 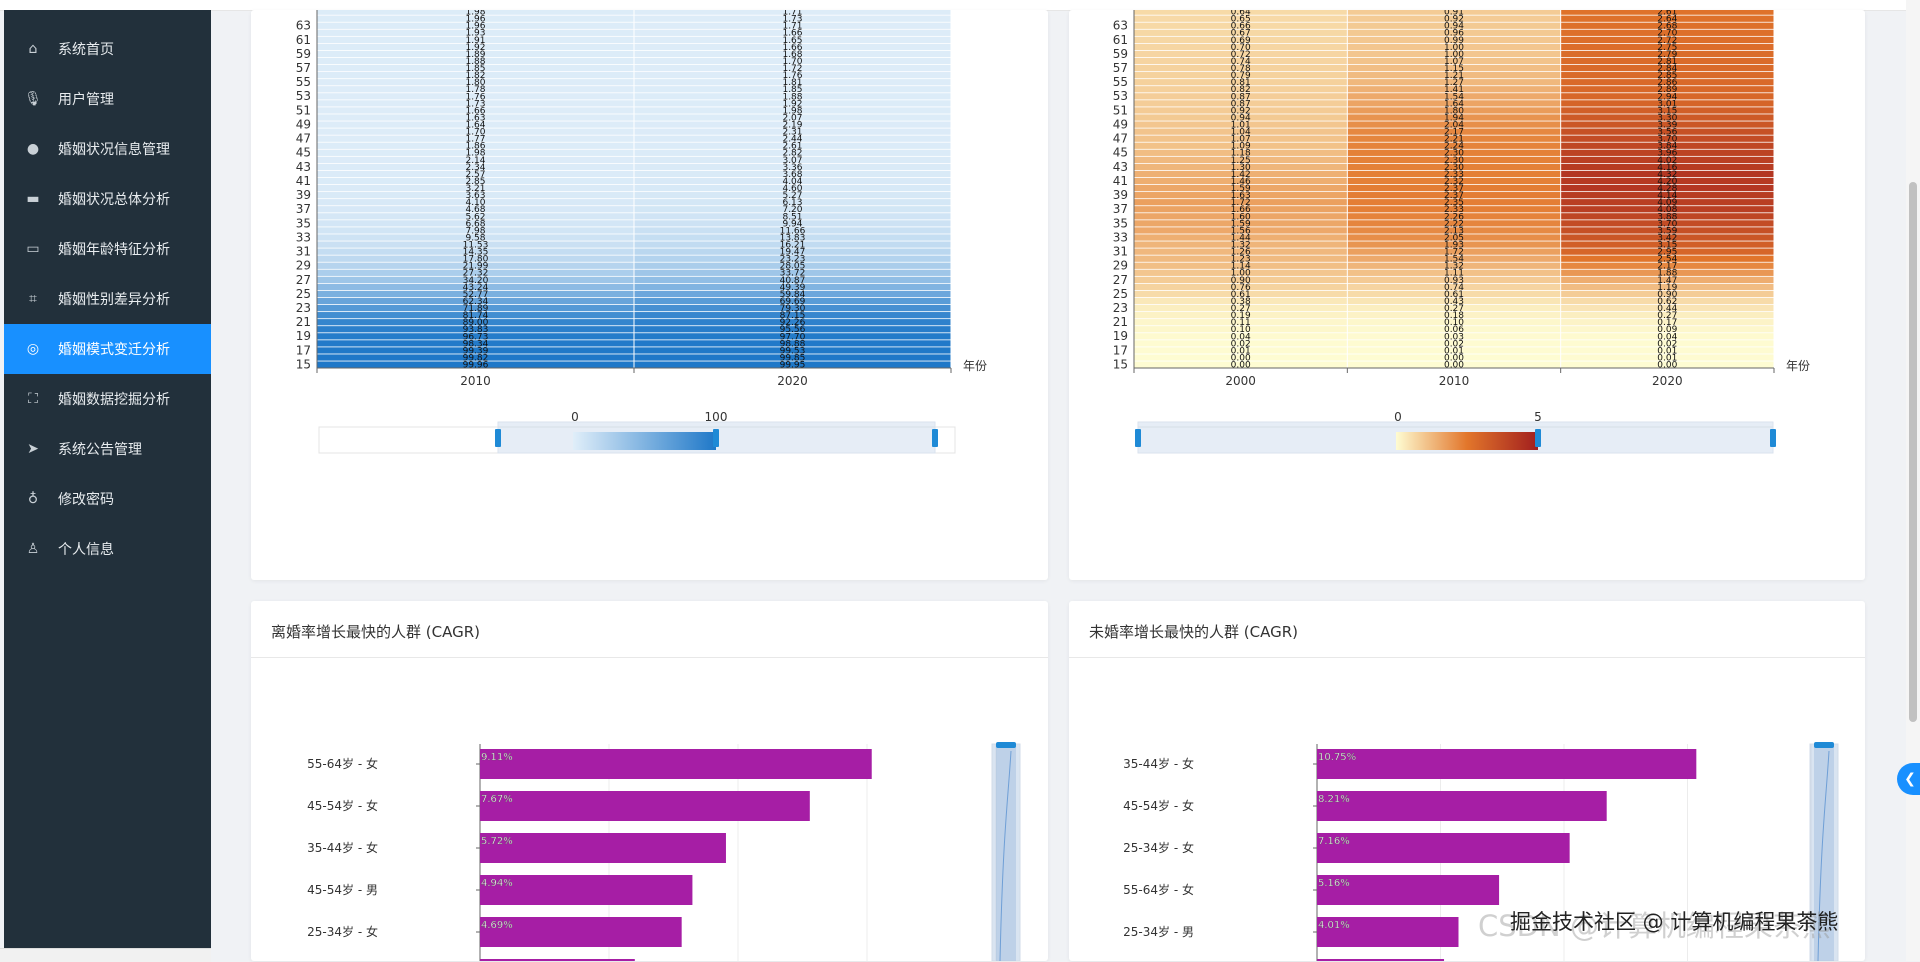 I want to click on scrollbar-thumb, so click(x=1913, y=452).